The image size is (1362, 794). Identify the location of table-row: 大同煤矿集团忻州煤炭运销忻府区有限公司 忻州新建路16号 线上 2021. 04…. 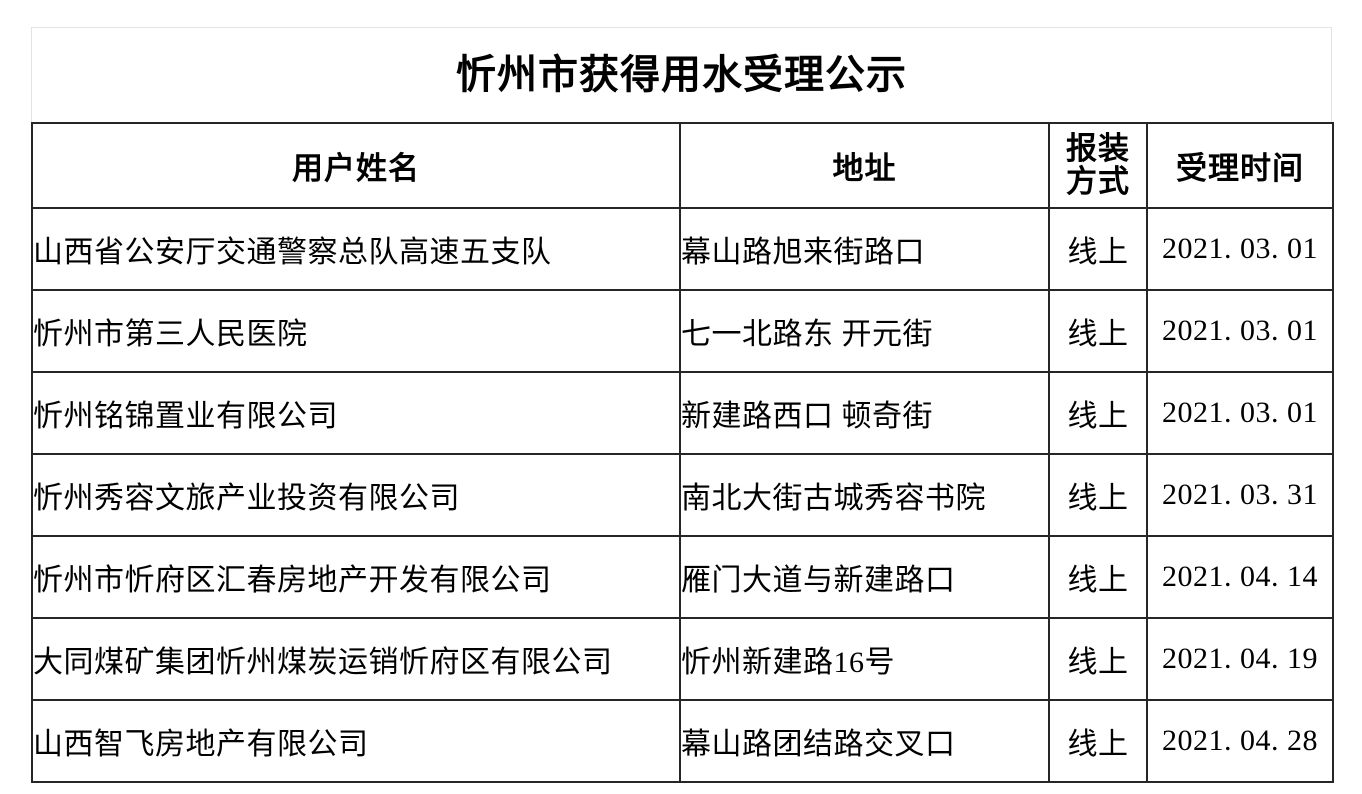
(682, 659).